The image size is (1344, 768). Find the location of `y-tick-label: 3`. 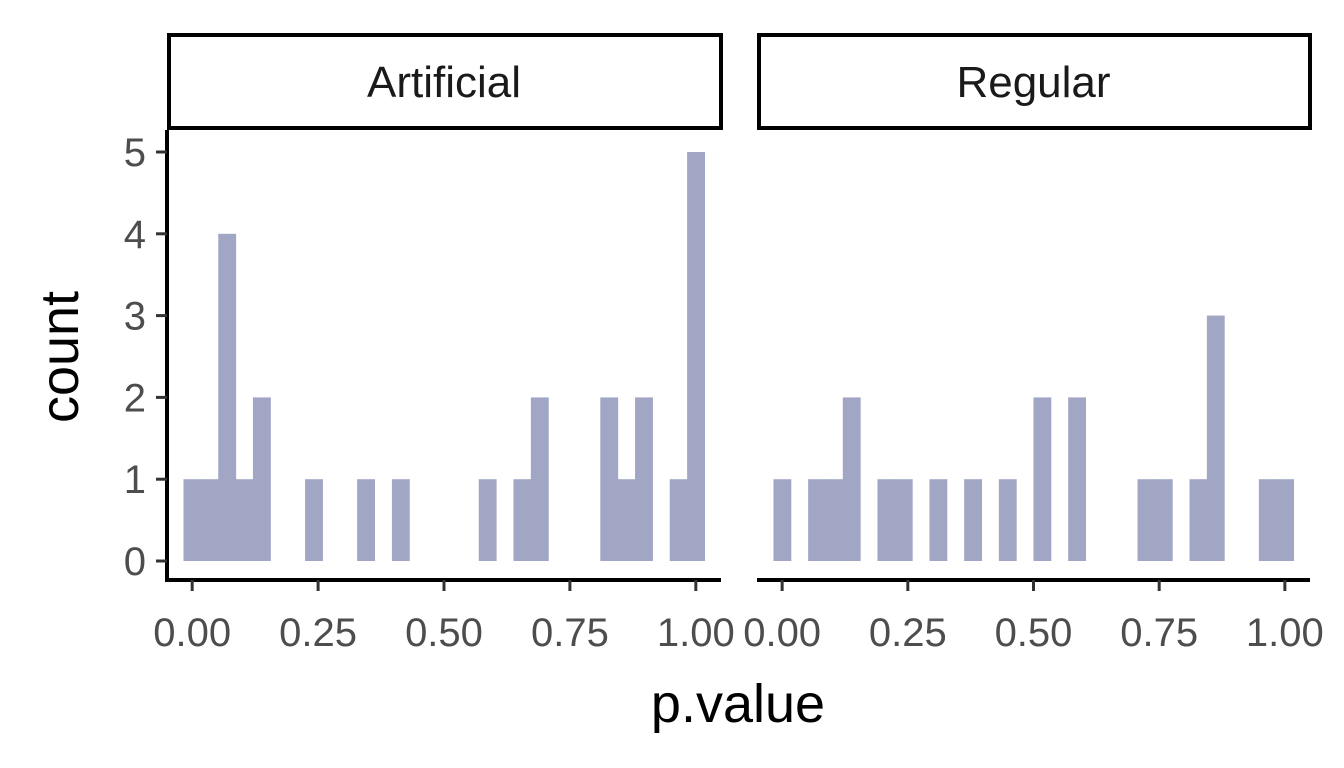

y-tick-label: 3 is located at coordinates (135, 317).